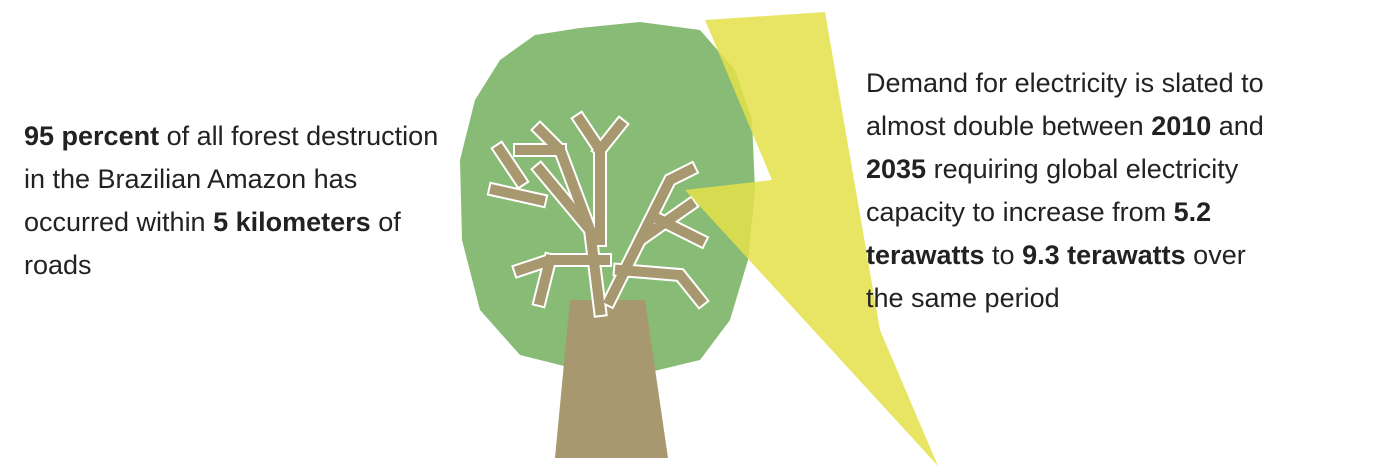 The width and height of the screenshot is (1384, 471). Describe the element at coordinates (1237, 126) in the screenshot. I see `text-run: and` at that location.